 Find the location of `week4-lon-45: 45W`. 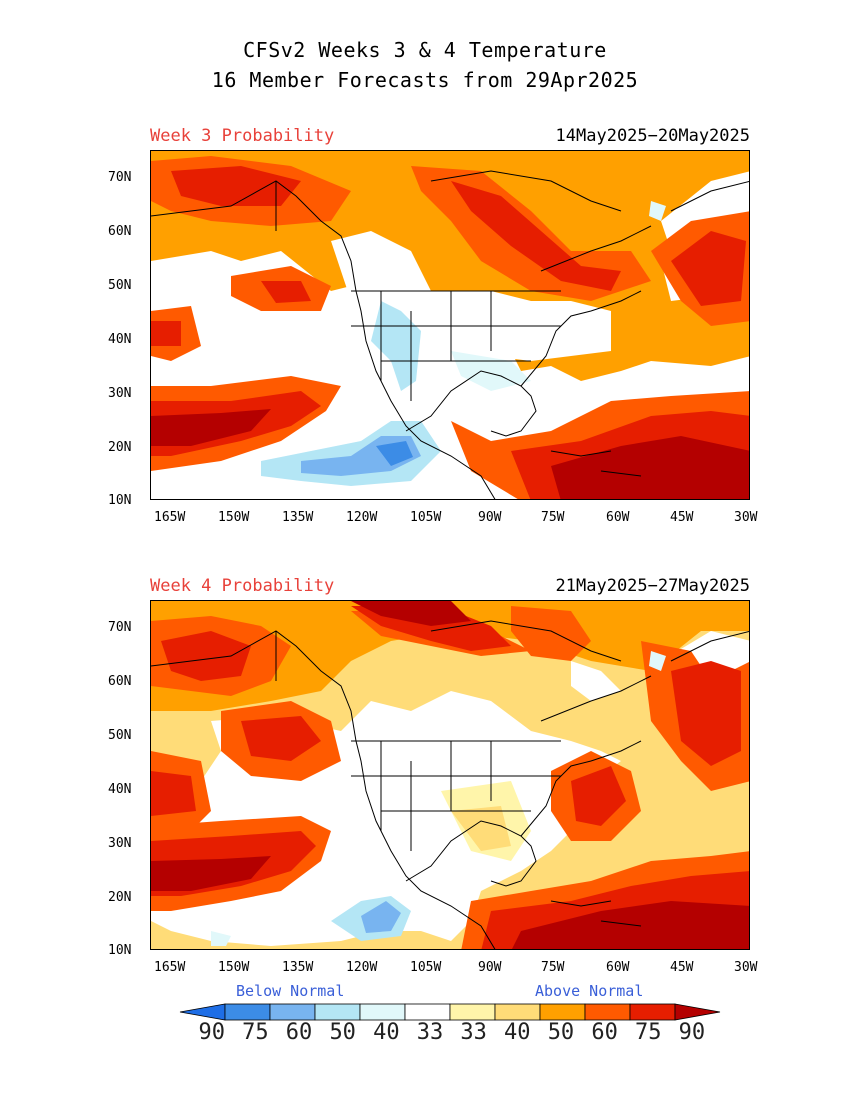

week4-lon-45: 45W is located at coordinates (682, 967).